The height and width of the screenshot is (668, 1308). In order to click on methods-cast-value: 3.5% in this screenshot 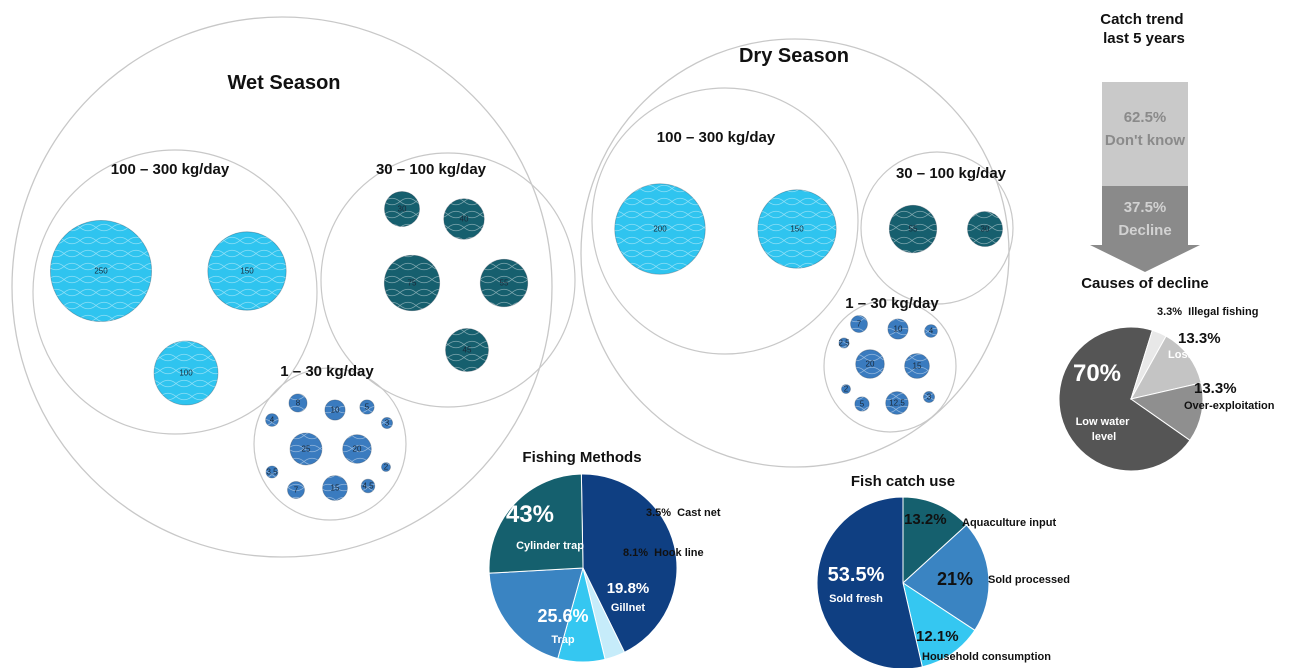, I will do `click(658, 513)`.